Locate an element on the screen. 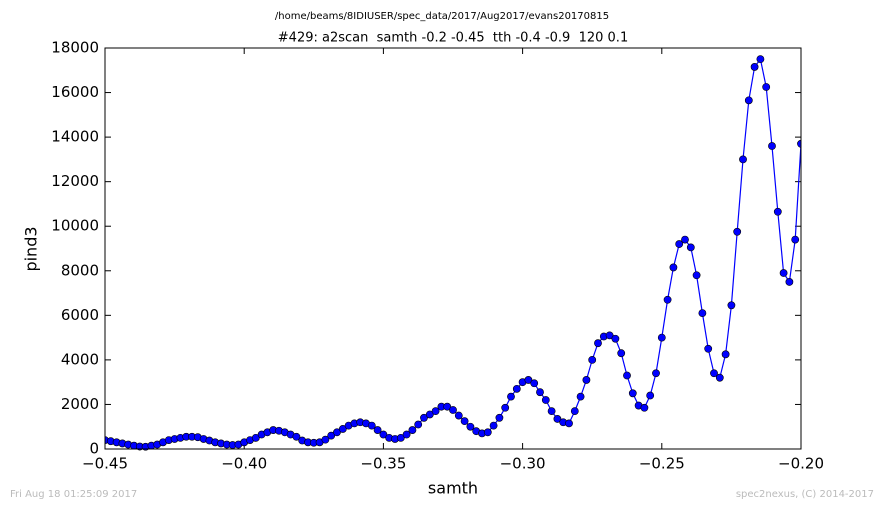 The width and height of the screenshot is (884, 509). x-axis-label: samth is located at coordinates (453, 488).